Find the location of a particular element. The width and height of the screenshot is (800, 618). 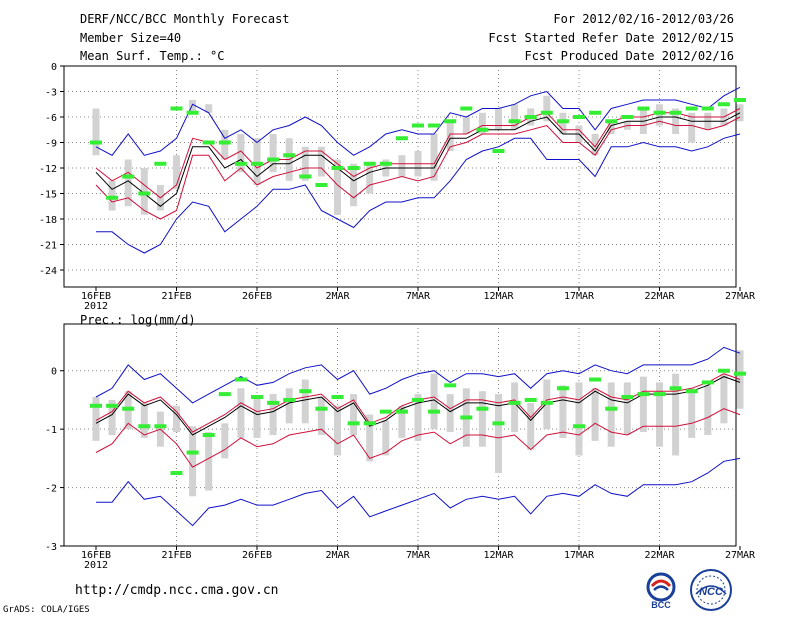

y-tick-label: -2 is located at coordinates (51, 489).